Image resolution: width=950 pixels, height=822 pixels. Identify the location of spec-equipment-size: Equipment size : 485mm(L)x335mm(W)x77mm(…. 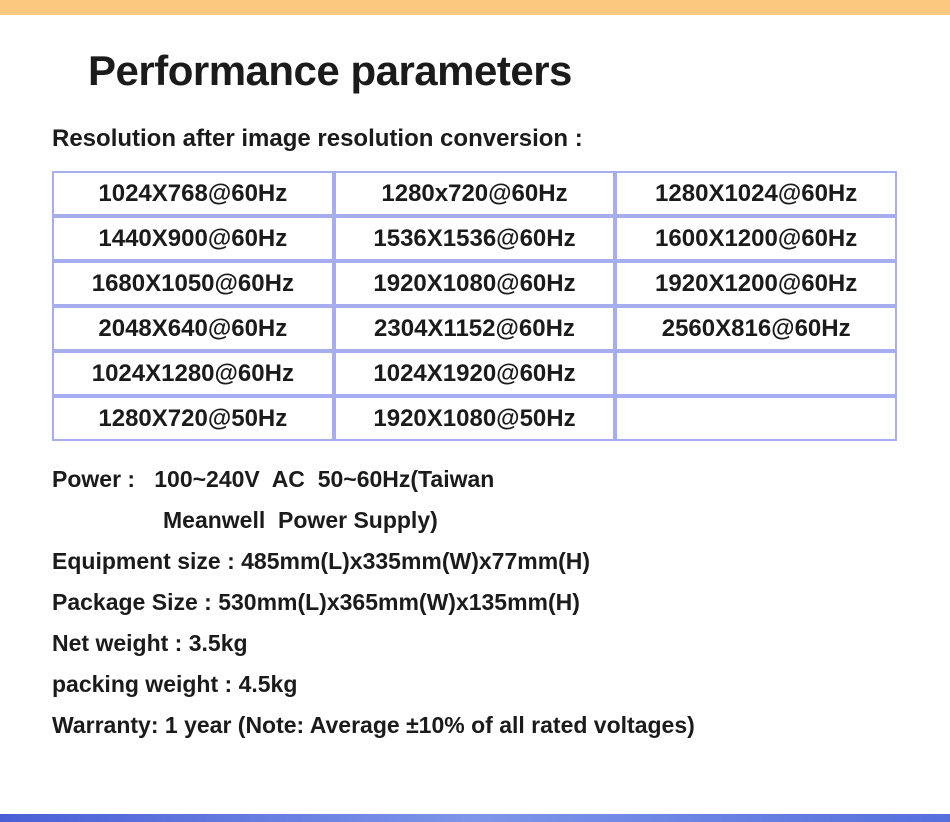
(321, 561).